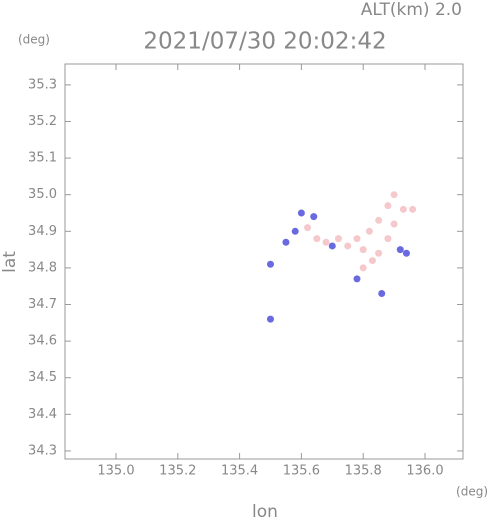 The width and height of the screenshot is (491, 525). I want to click on y-tick-label: 35.0, so click(42, 194).